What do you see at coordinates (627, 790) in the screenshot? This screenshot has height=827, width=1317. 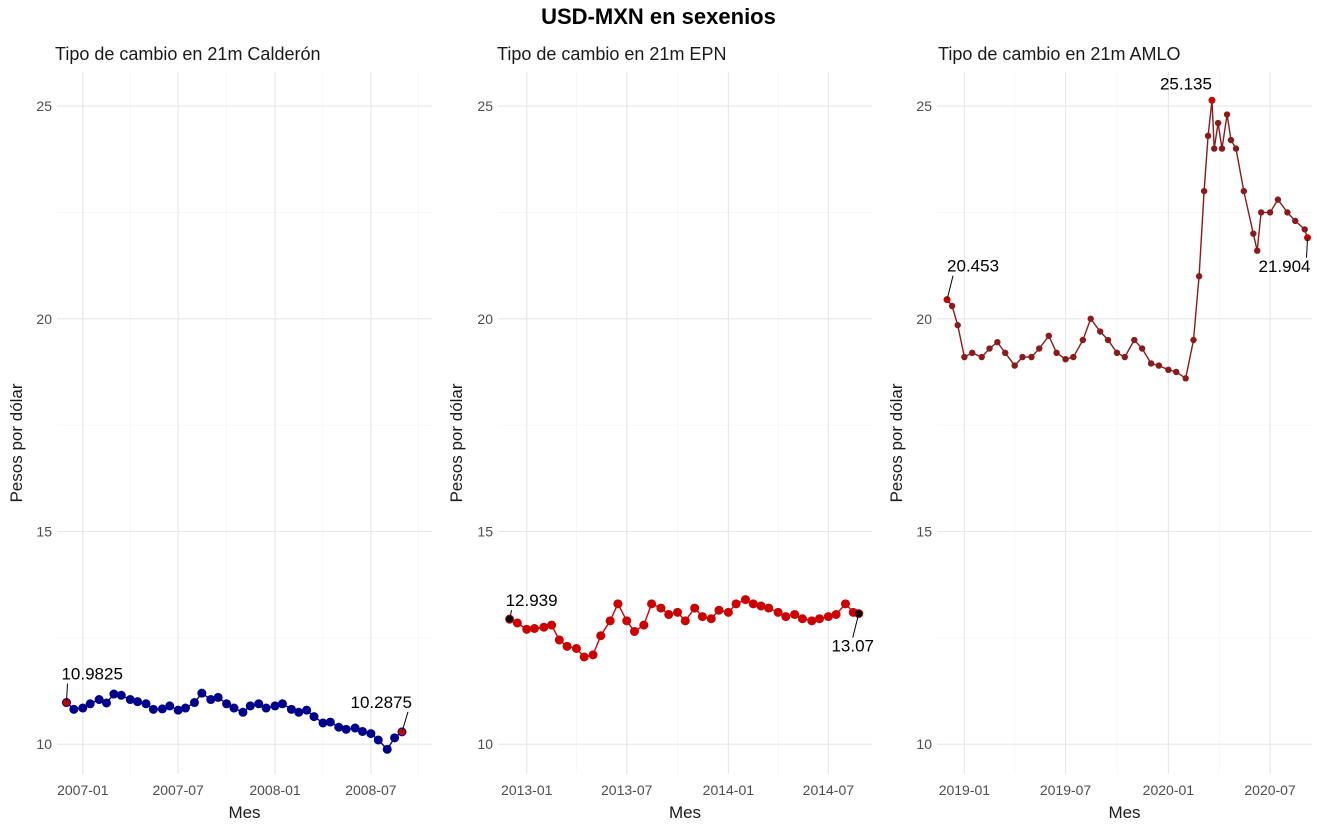 I see `x-tick-label: 2013-07` at bounding box center [627, 790].